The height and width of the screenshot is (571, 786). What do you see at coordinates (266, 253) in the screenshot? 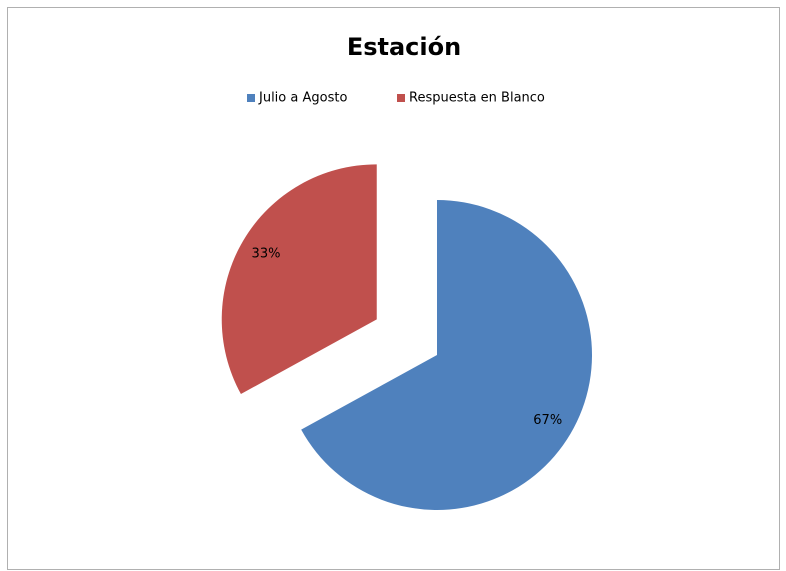
I see `data-label: 33%` at bounding box center [266, 253].